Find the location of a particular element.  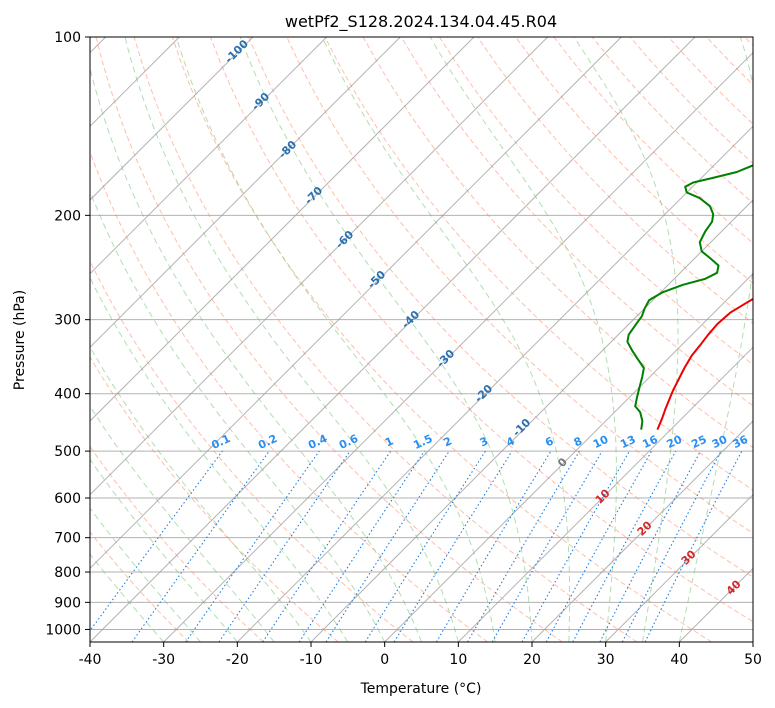

x-tick-label: -40 is located at coordinates (90, 660).